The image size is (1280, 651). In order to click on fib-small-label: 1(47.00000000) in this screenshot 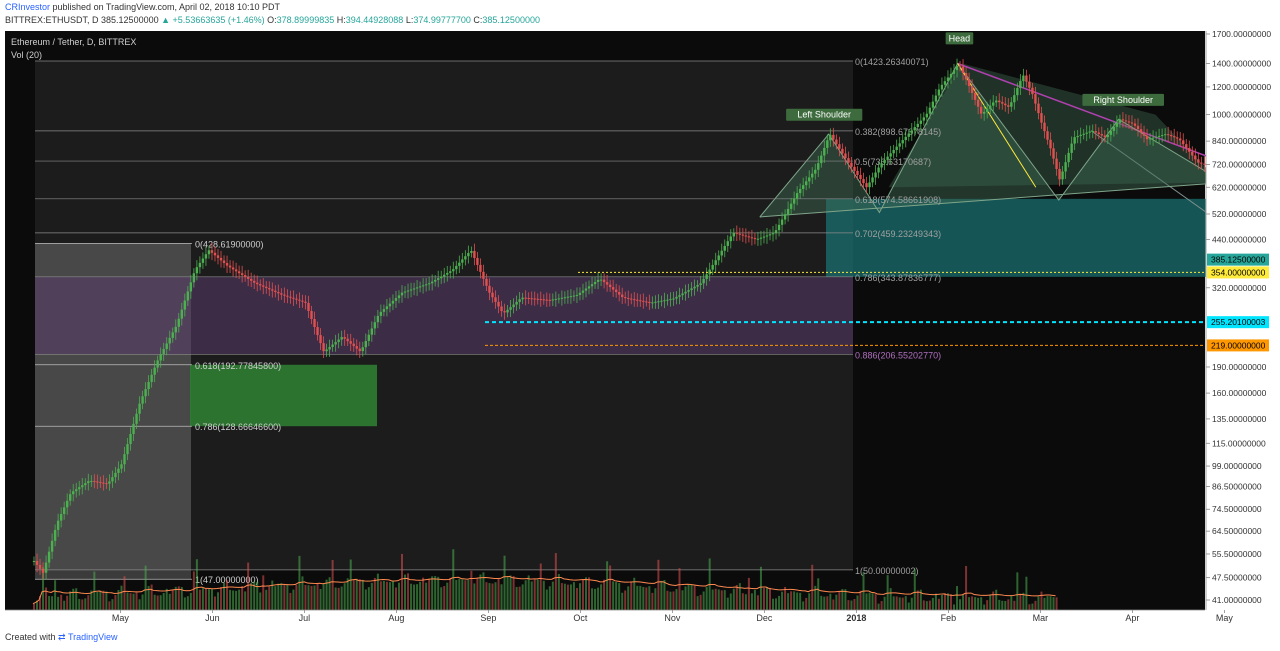, I will do `click(227, 580)`.